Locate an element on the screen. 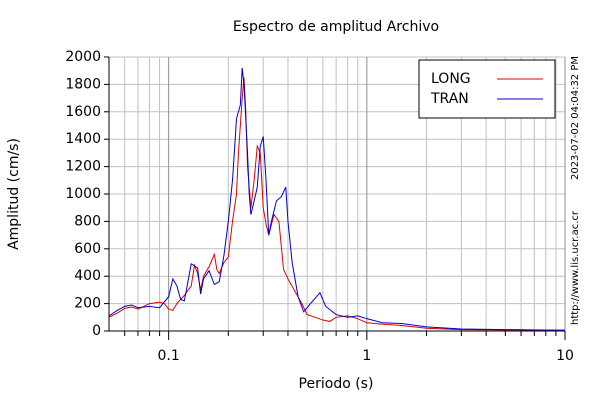 This screenshot has width=600, height=400. y-tick-label: 2000 is located at coordinates (83, 57).